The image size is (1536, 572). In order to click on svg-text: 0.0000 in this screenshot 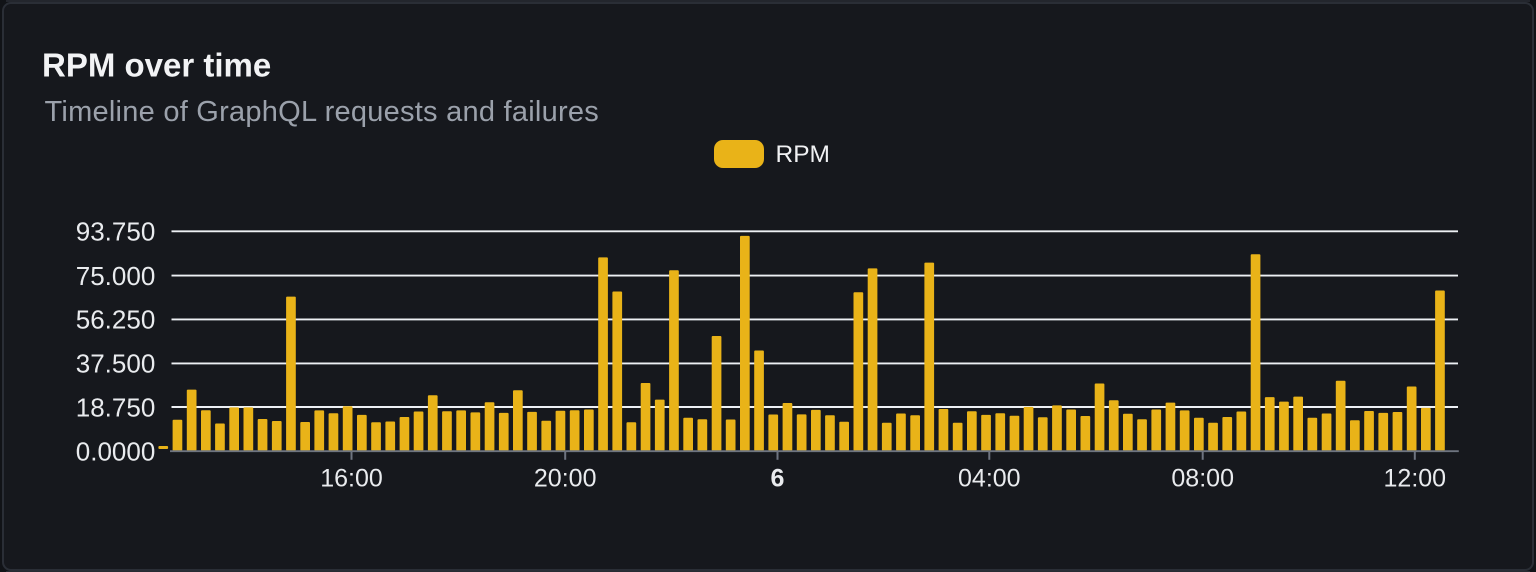, I will do `click(116, 452)`.